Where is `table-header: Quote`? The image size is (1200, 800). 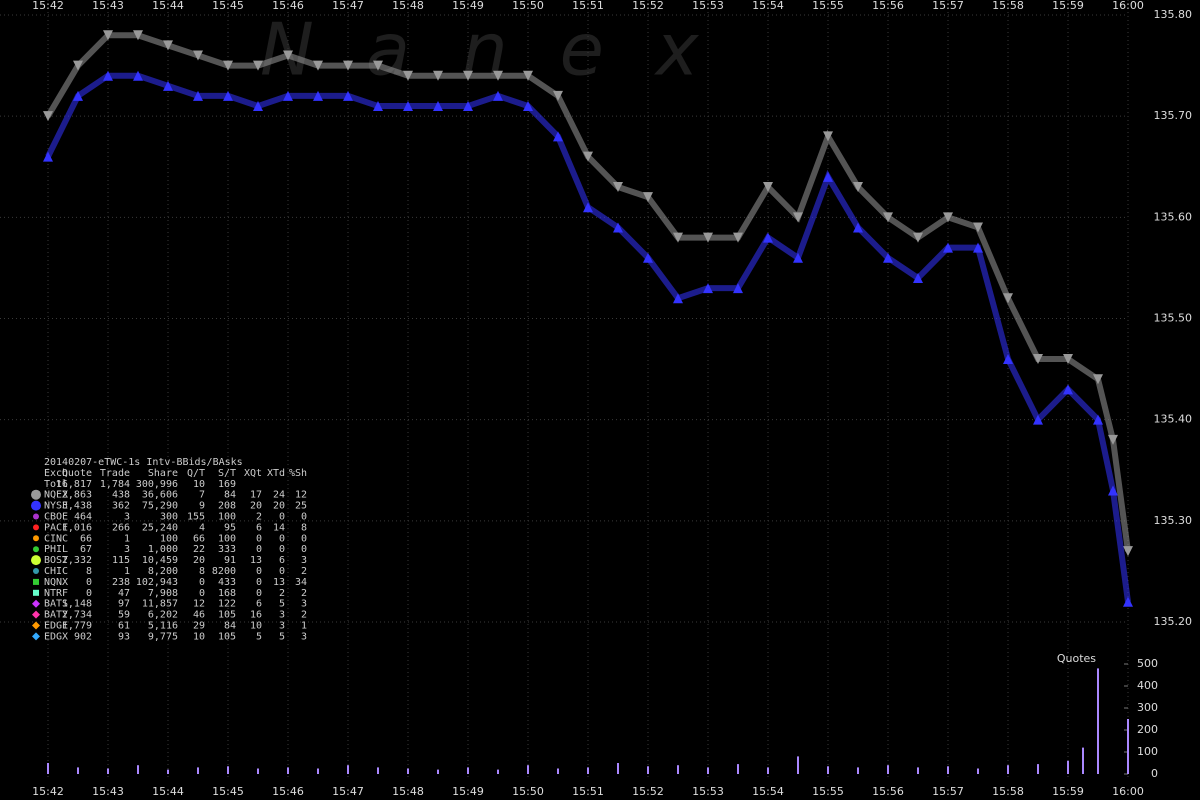
table-header: Quote is located at coordinates (77, 473).